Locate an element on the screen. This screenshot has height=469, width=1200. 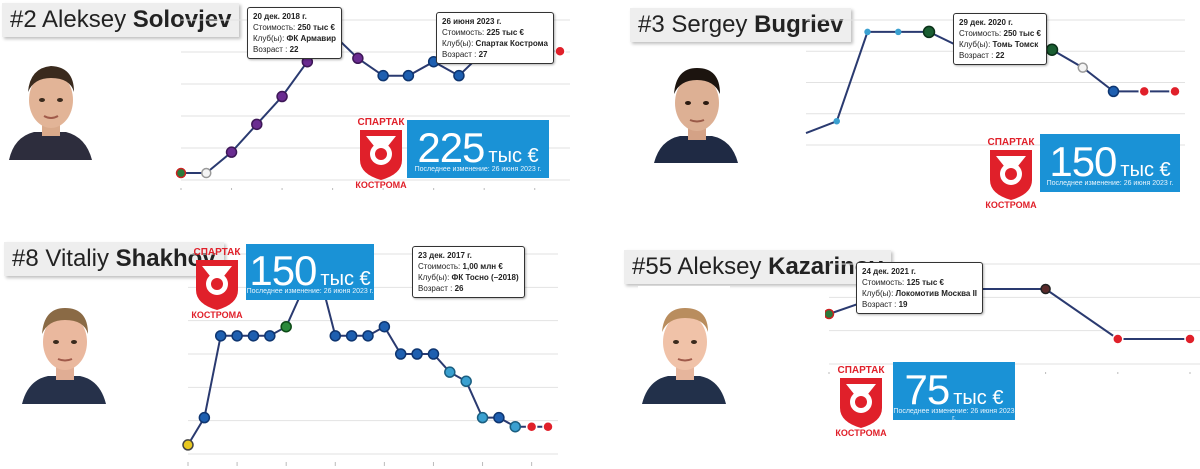
market-value-amount: 75 is located at coordinates (927, 389).